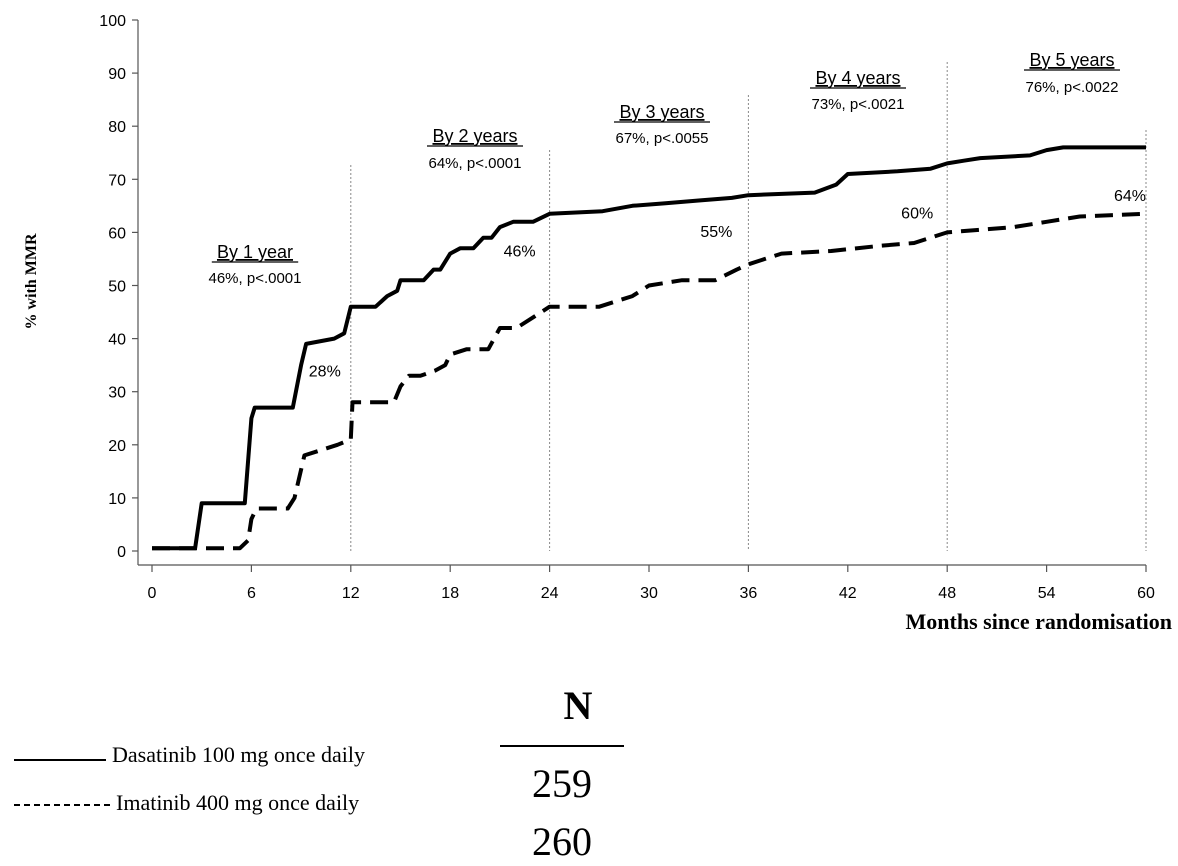 The width and height of the screenshot is (1178, 866). What do you see at coordinates (1039, 621) in the screenshot?
I see `x-axis-title: Months since randomisation` at bounding box center [1039, 621].